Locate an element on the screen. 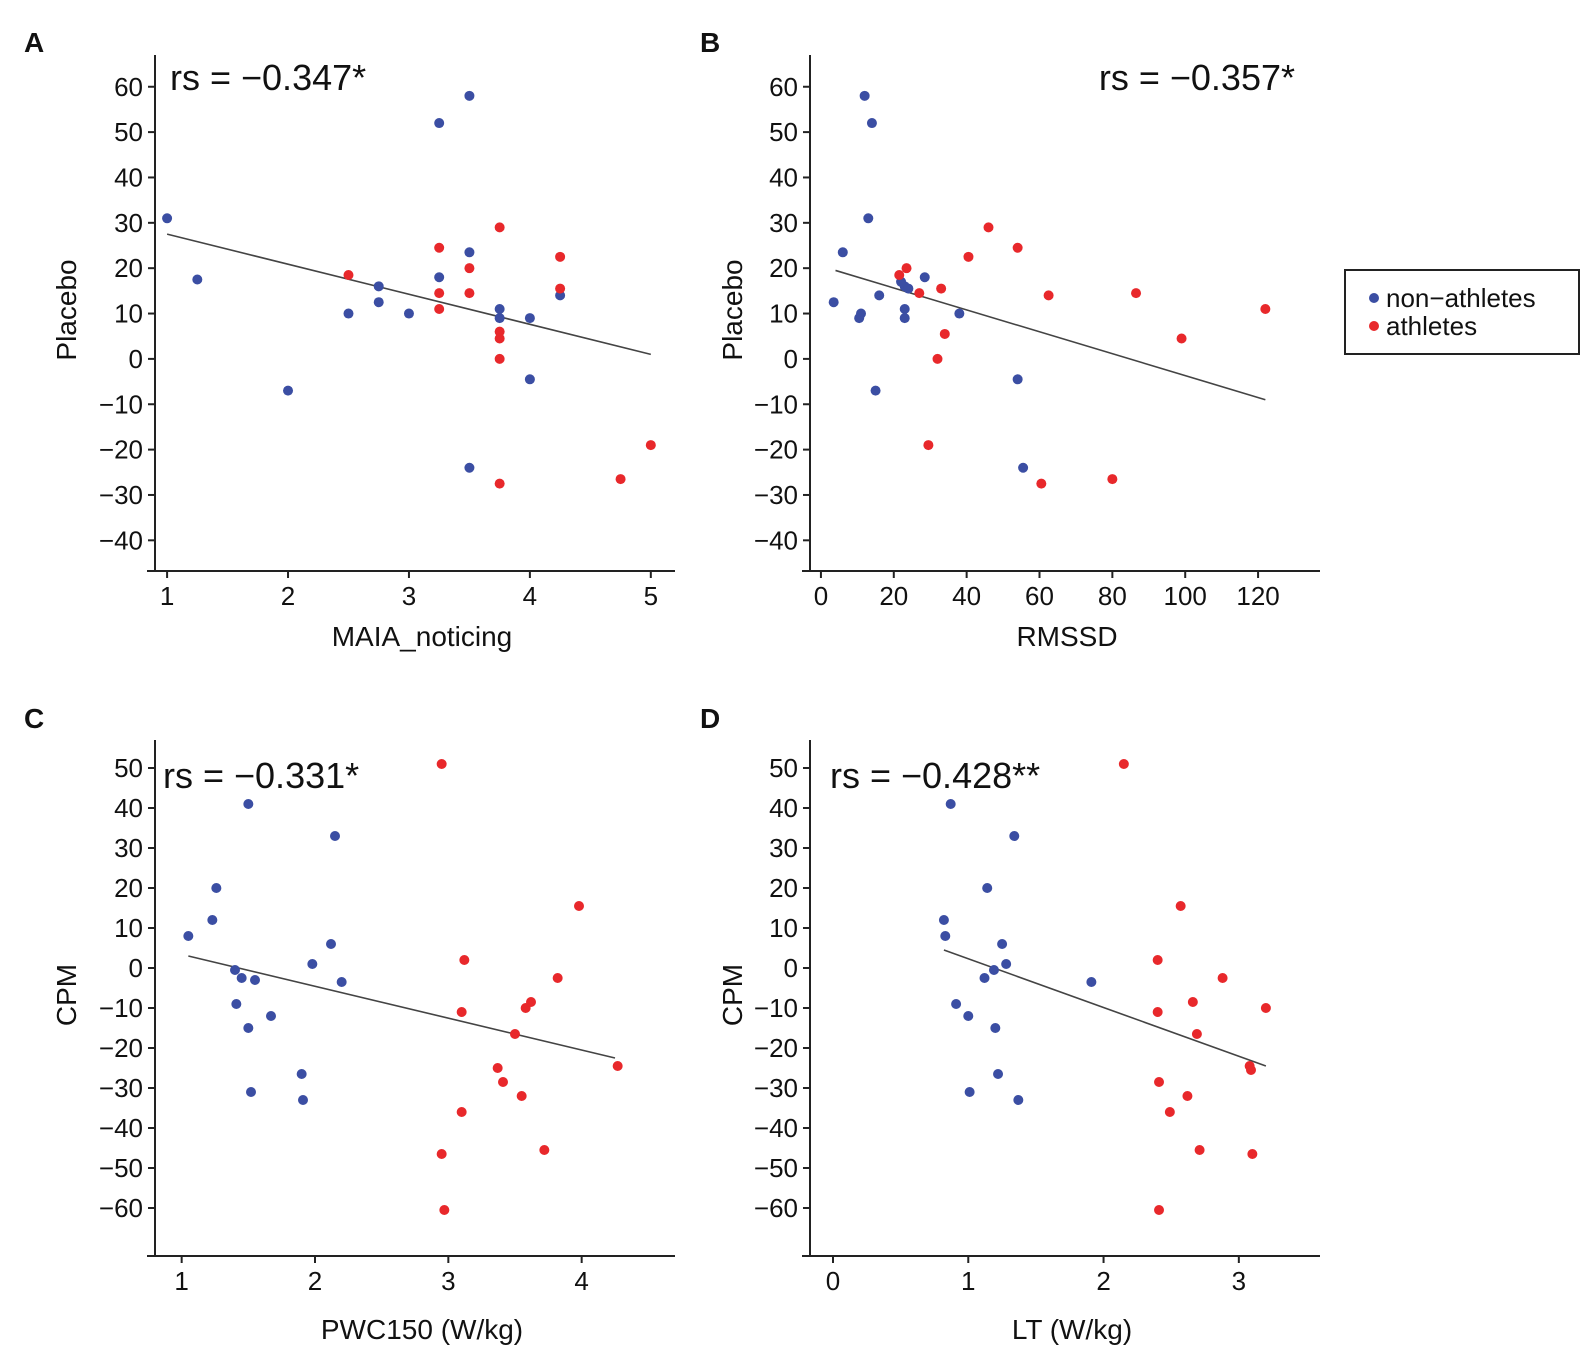 The image size is (1592, 1358). x-tick-label-a: 4 is located at coordinates (530, 596).